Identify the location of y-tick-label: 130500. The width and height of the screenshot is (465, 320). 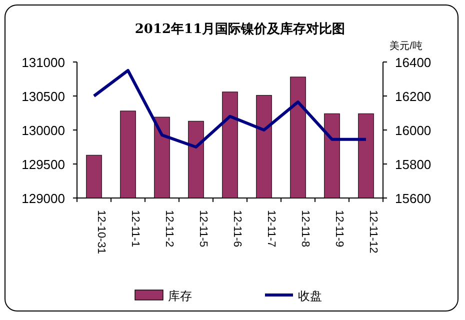
(43, 96).